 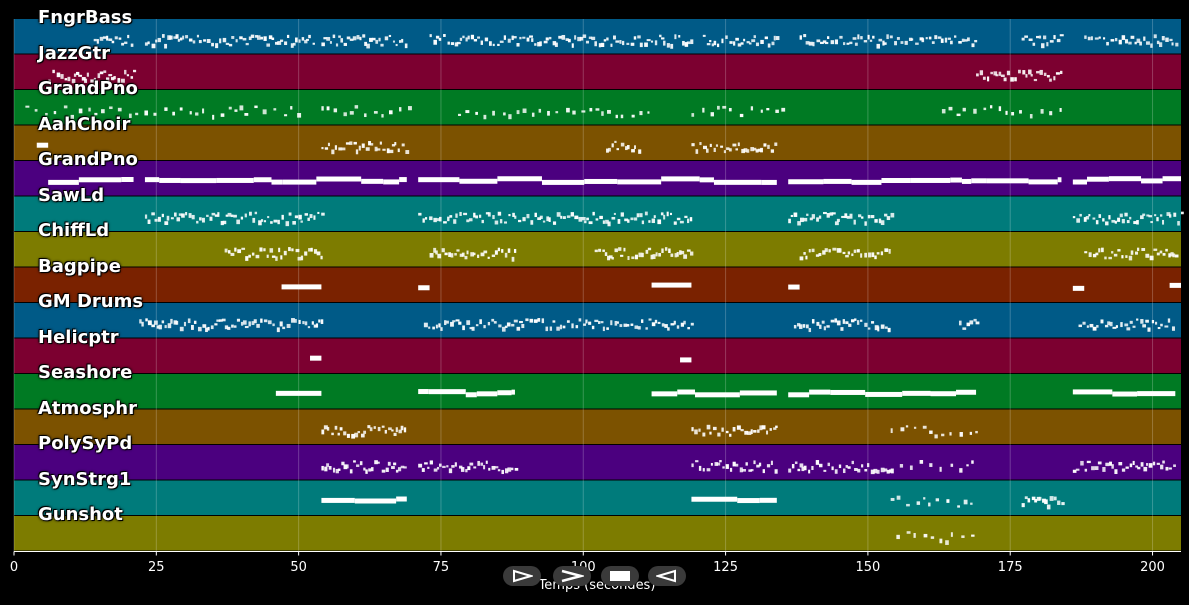 I want to click on play-button, so click(x=522, y=576).